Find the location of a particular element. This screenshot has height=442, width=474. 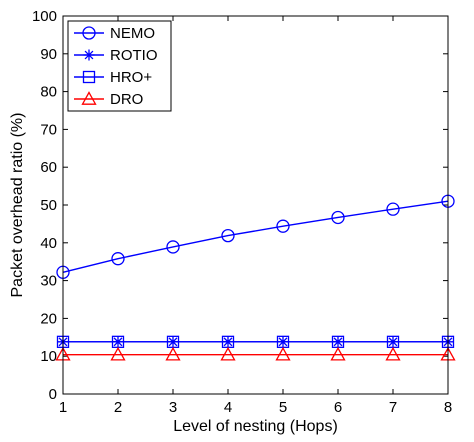

y-tick-label: 100 is located at coordinates (44, 16).